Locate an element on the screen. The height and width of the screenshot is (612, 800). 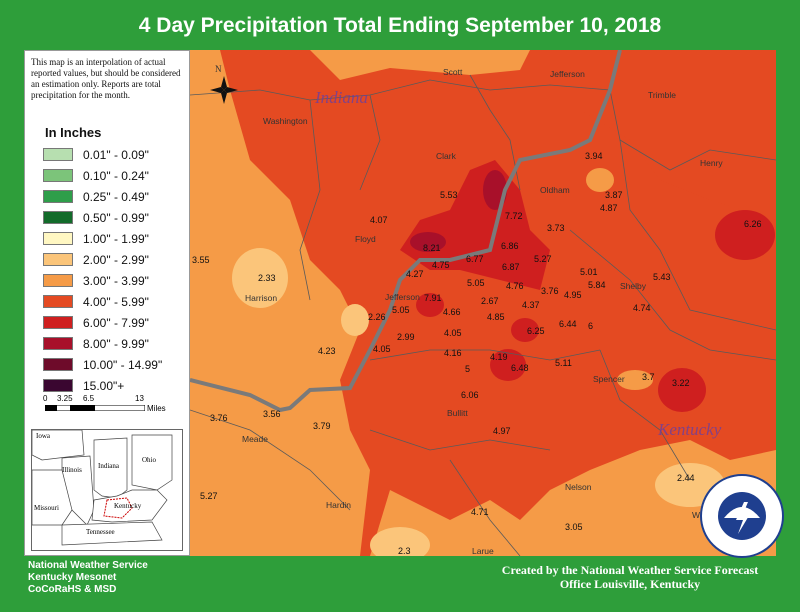
inset-map-graphic is located at coordinates (102, 487).